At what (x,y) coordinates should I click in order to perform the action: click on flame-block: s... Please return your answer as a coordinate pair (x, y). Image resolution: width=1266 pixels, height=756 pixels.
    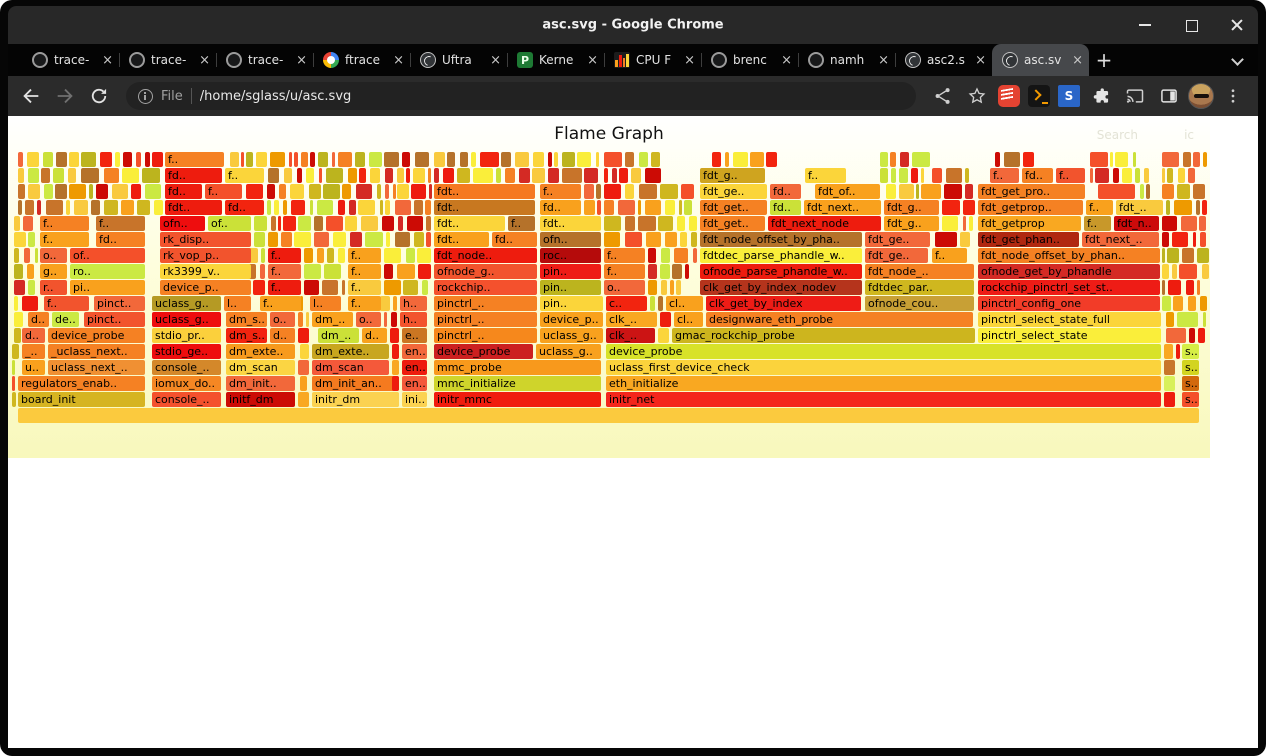
    Looking at the image, I should click on (1190, 383).